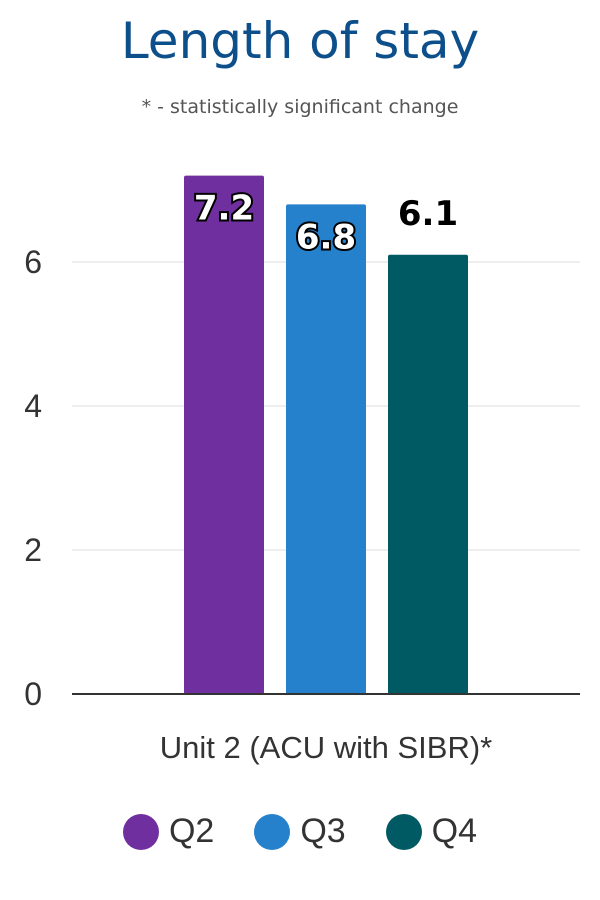  What do you see at coordinates (323, 831) in the screenshot?
I see `legend-label-q3: Q3` at bounding box center [323, 831].